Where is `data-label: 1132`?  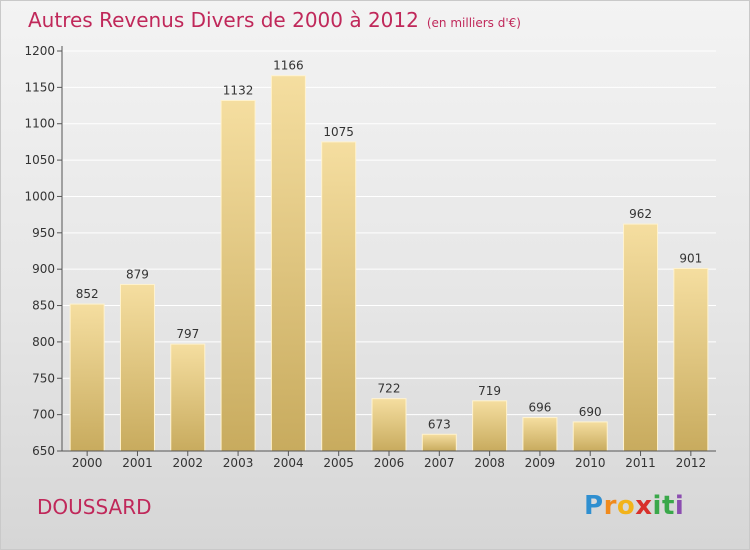 data-label: 1132 is located at coordinates (238, 90).